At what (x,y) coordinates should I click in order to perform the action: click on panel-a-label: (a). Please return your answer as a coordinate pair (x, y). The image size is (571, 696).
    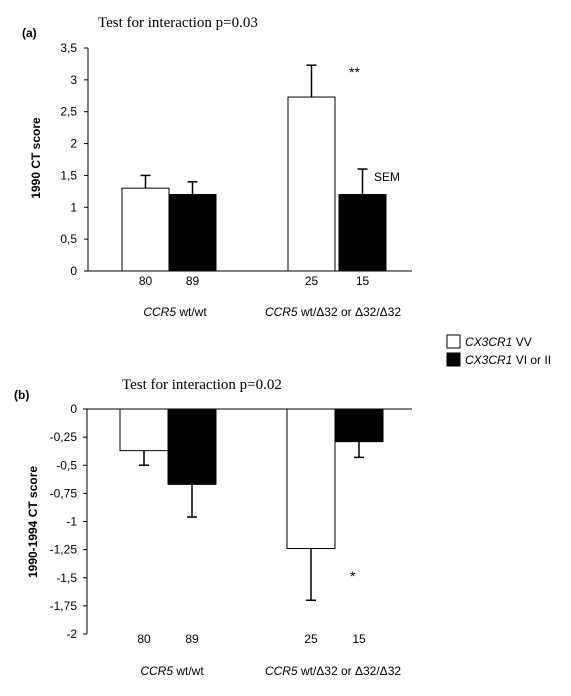
    Looking at the image, I should click on (29, 33).